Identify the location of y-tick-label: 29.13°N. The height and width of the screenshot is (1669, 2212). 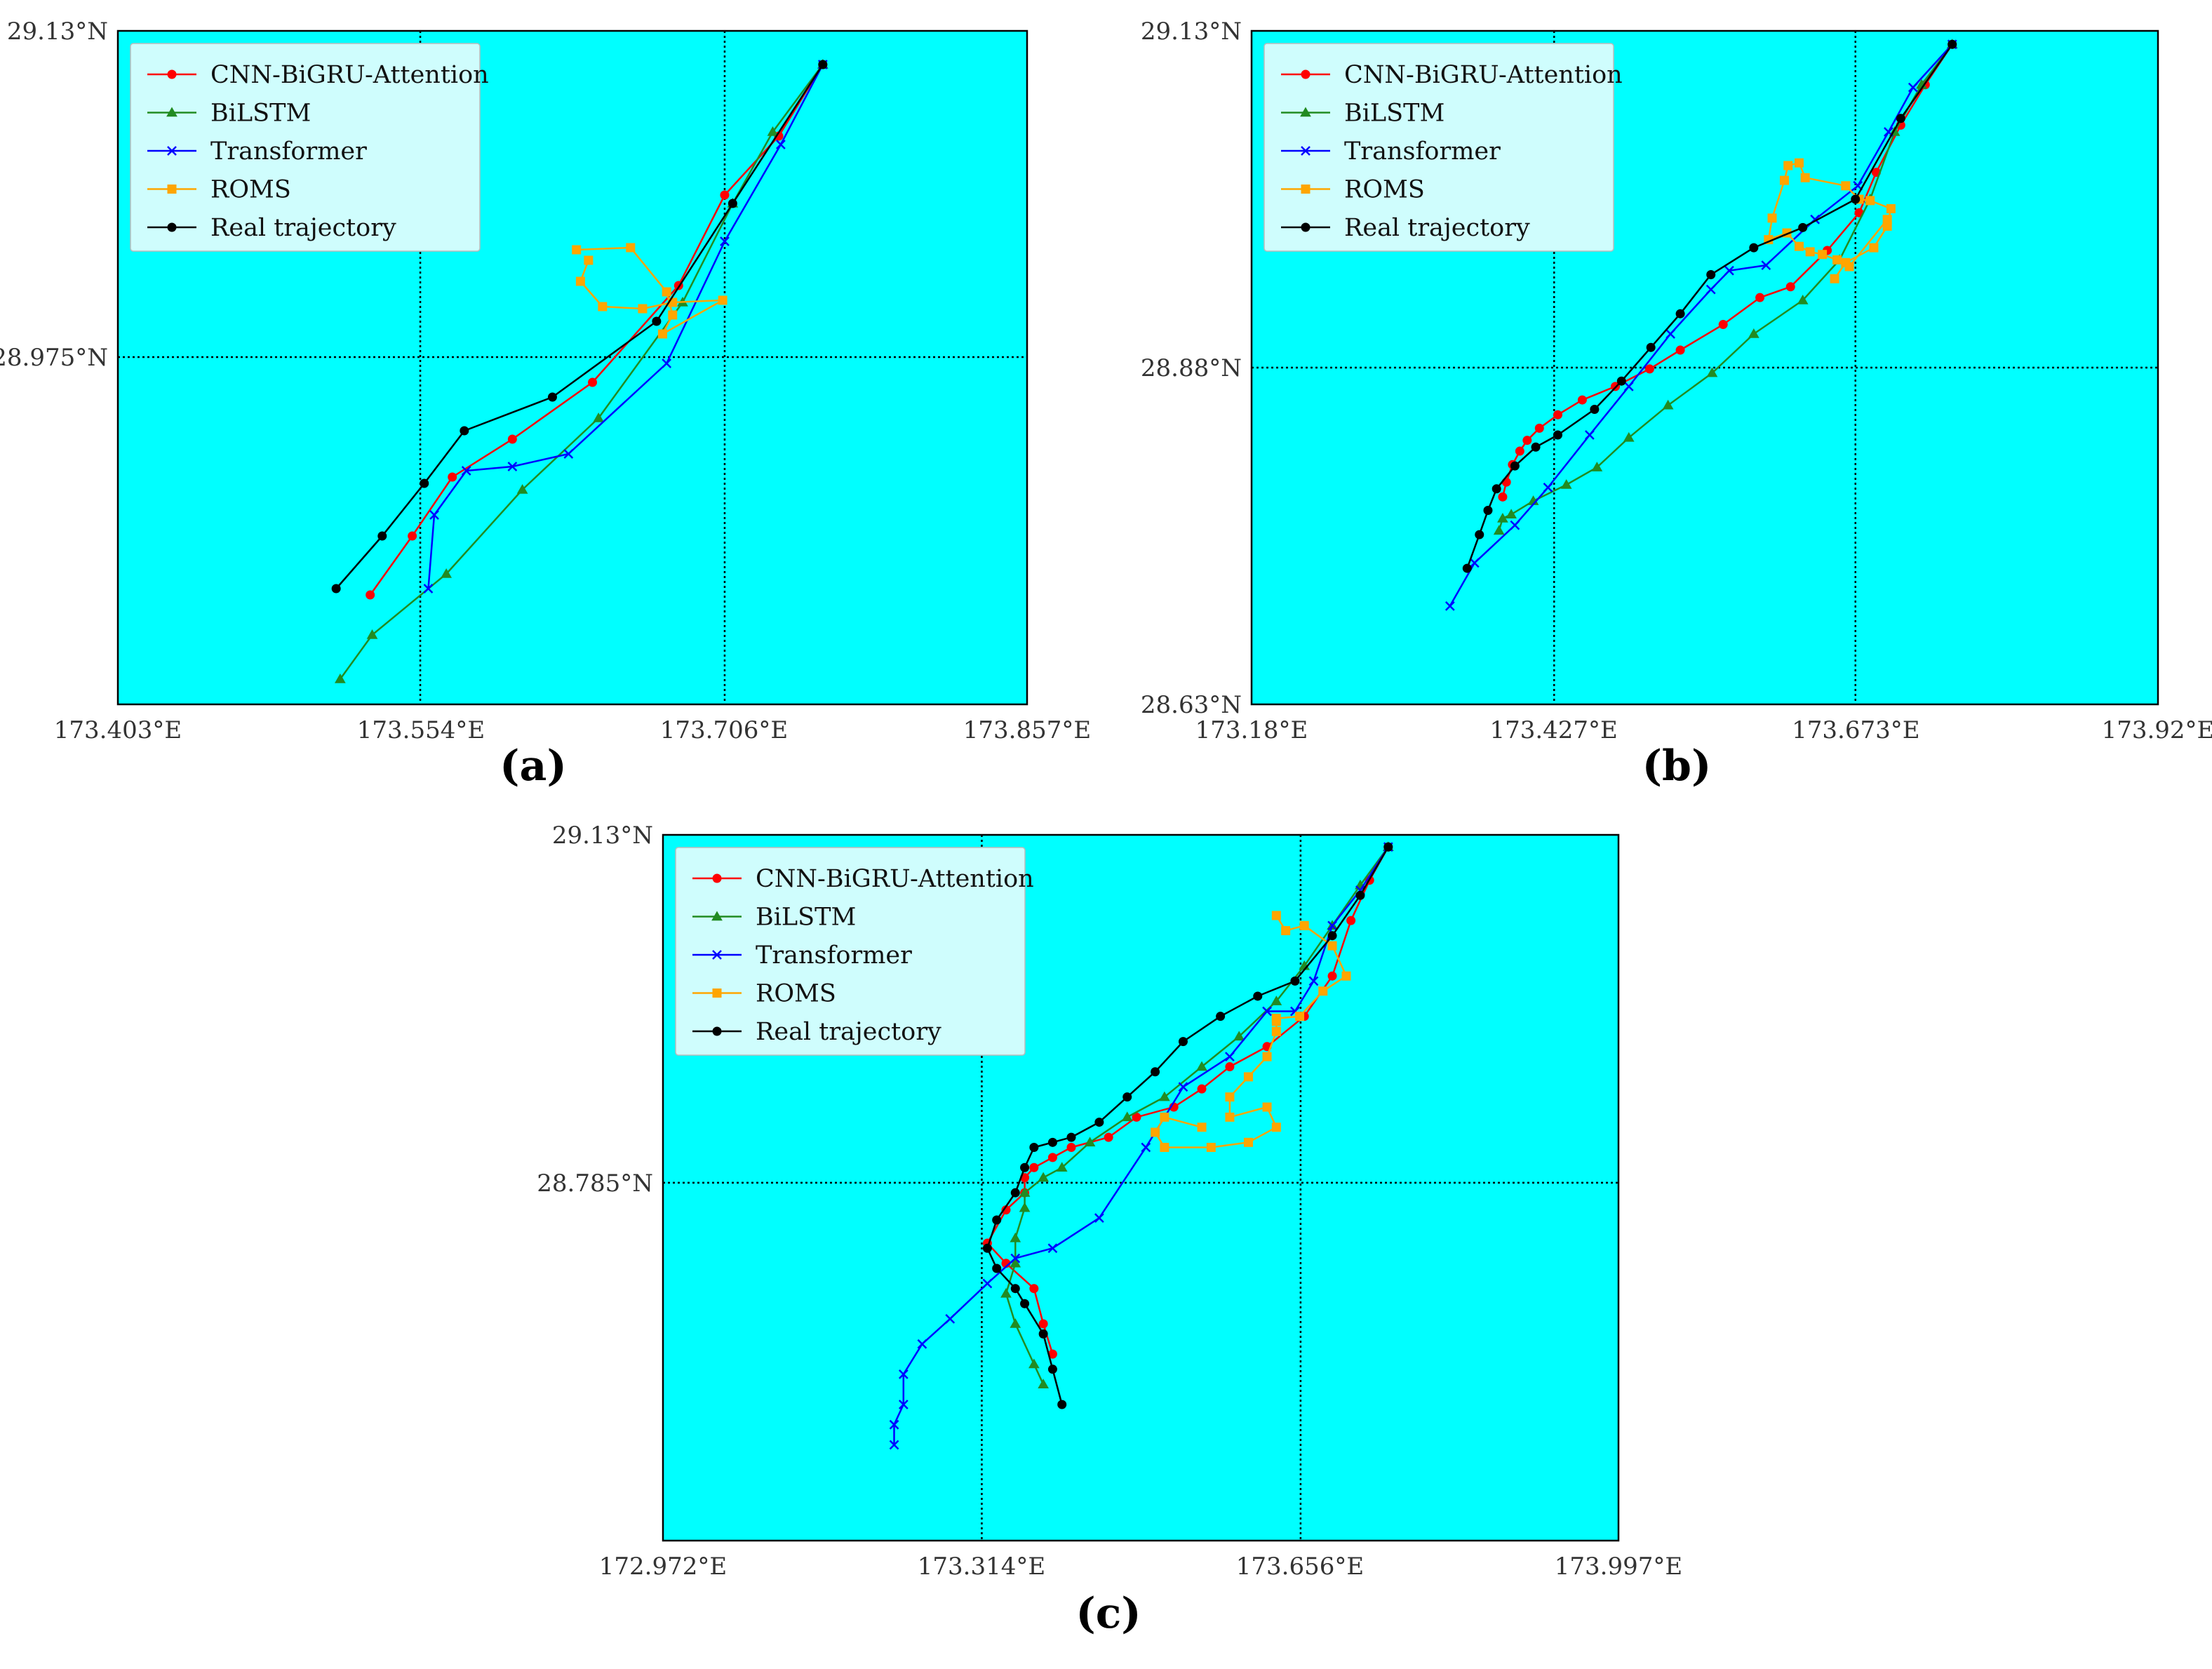
(57, 32).